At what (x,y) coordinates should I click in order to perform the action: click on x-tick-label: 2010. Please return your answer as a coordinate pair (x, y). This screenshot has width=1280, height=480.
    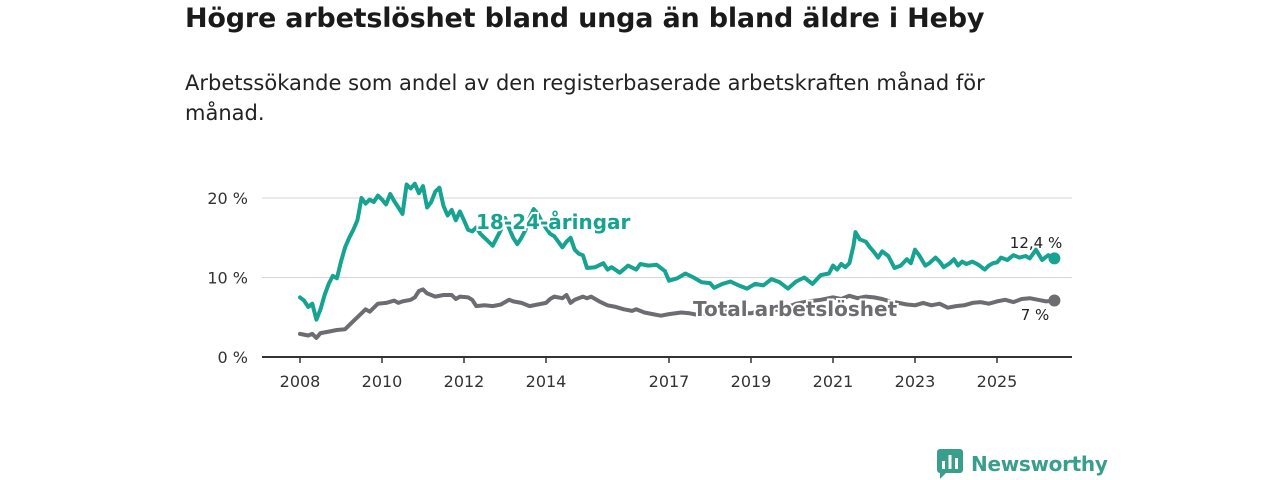
    Looking at the image, I should click on (382, 381).